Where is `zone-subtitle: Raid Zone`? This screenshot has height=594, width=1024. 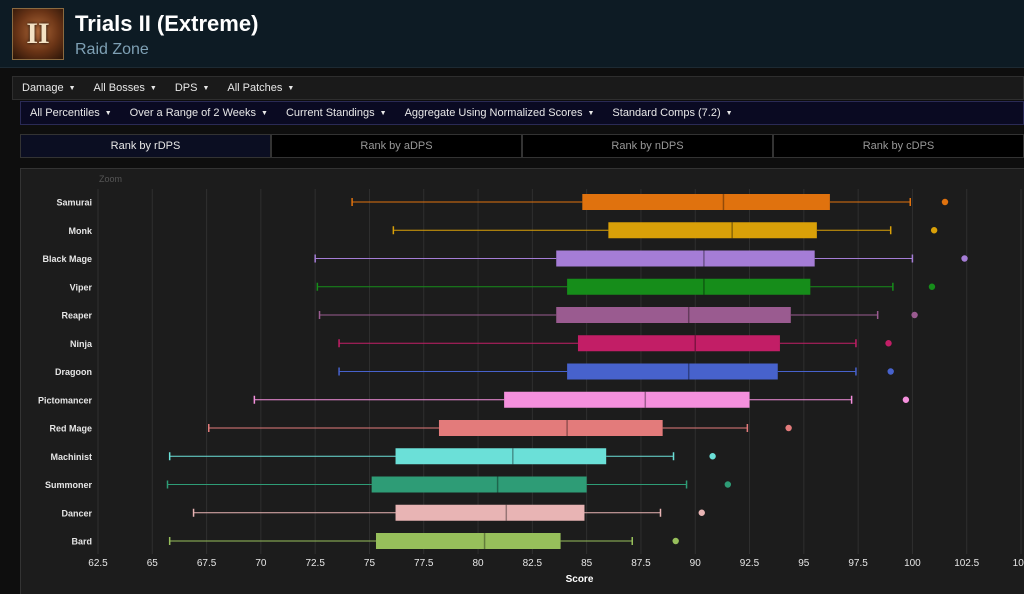
zone-subtitle: Raid Zone is located at coordinates (112, 49).